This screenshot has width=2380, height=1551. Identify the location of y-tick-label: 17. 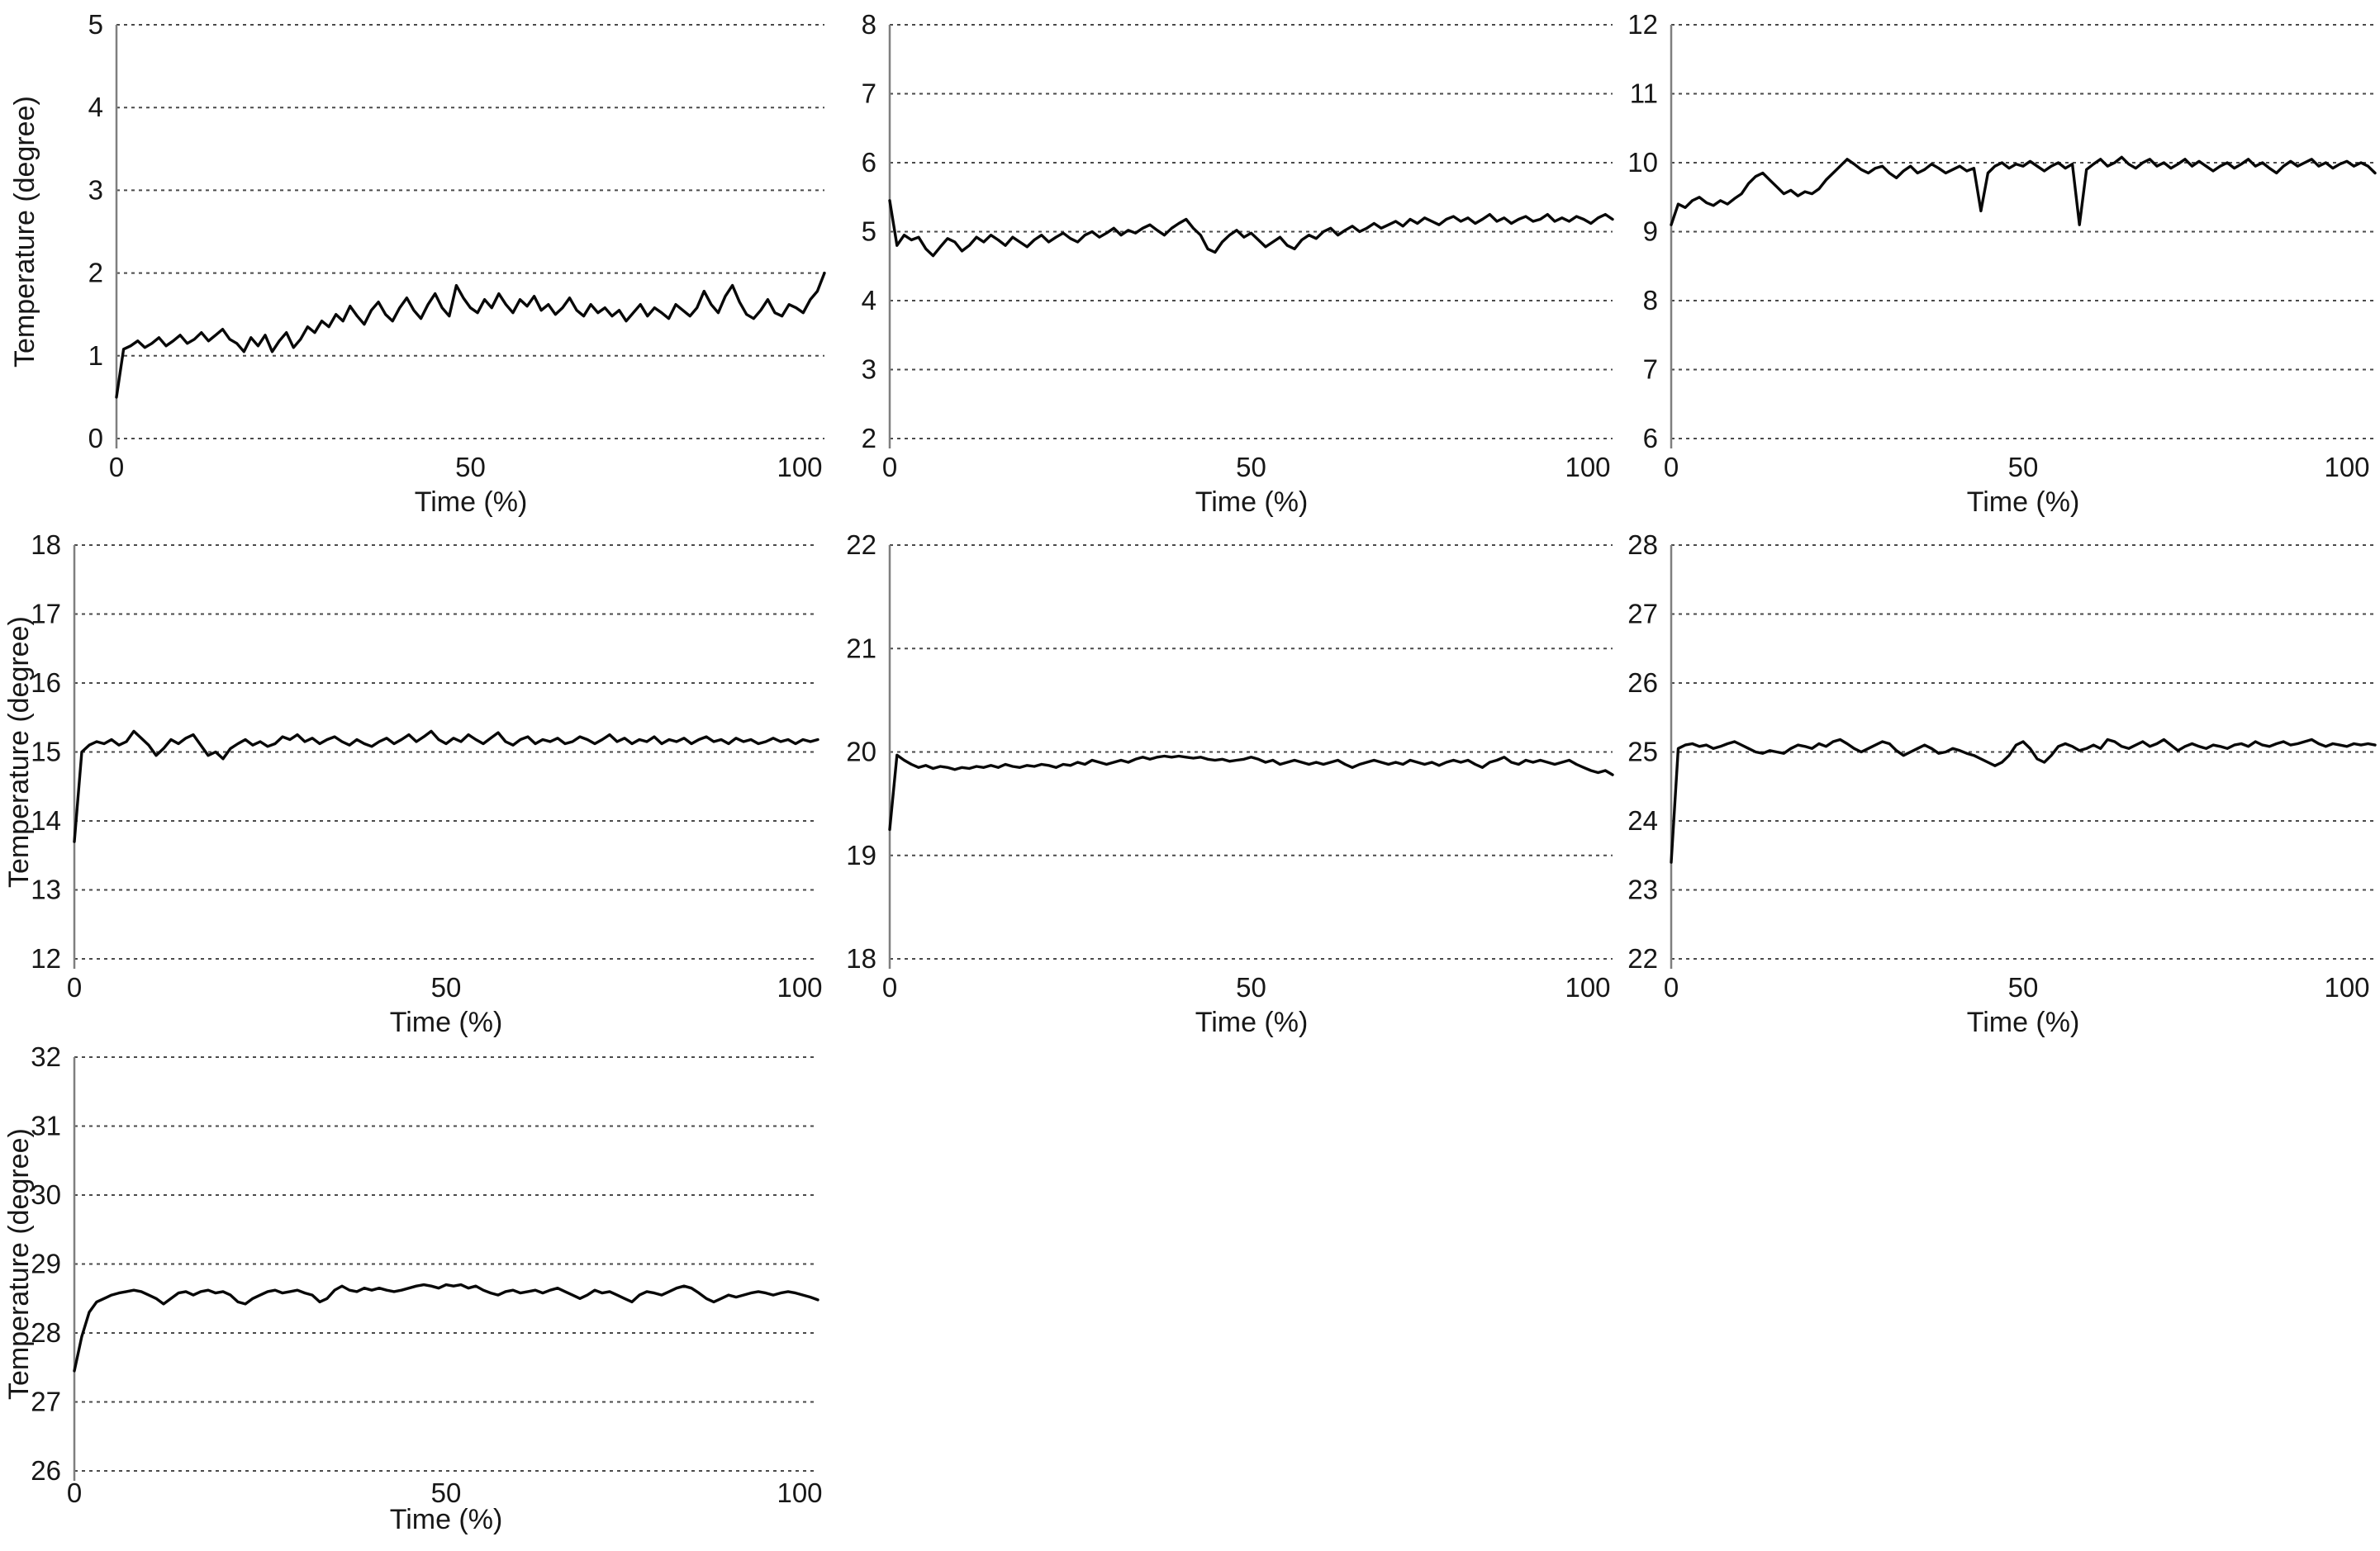
(46, 614).